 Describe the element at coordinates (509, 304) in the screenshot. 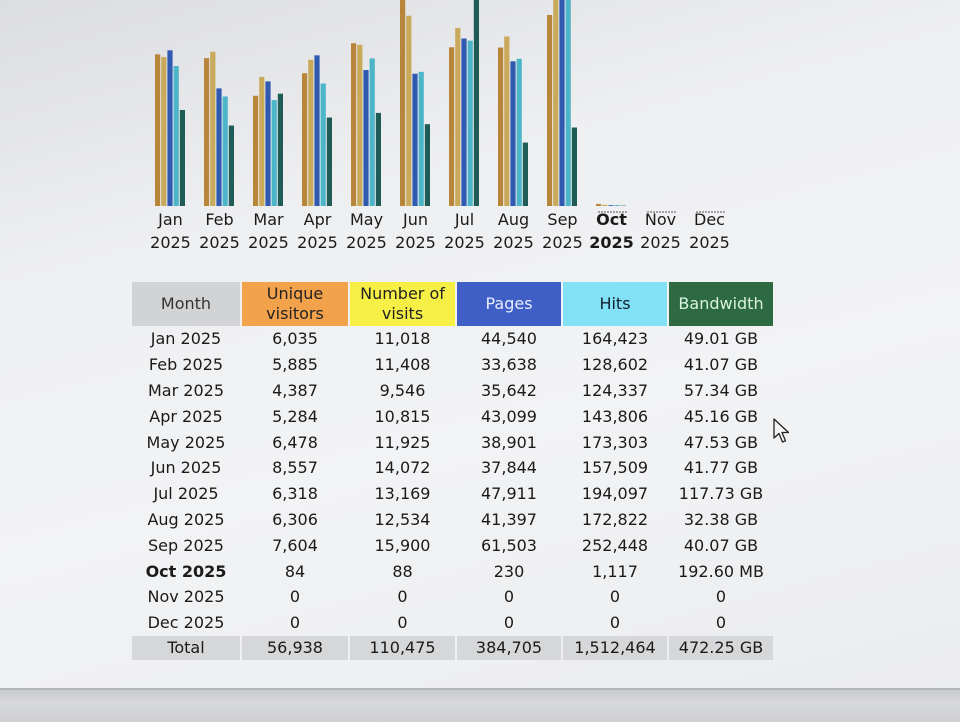

I see `header-pages: Pages` at that location.